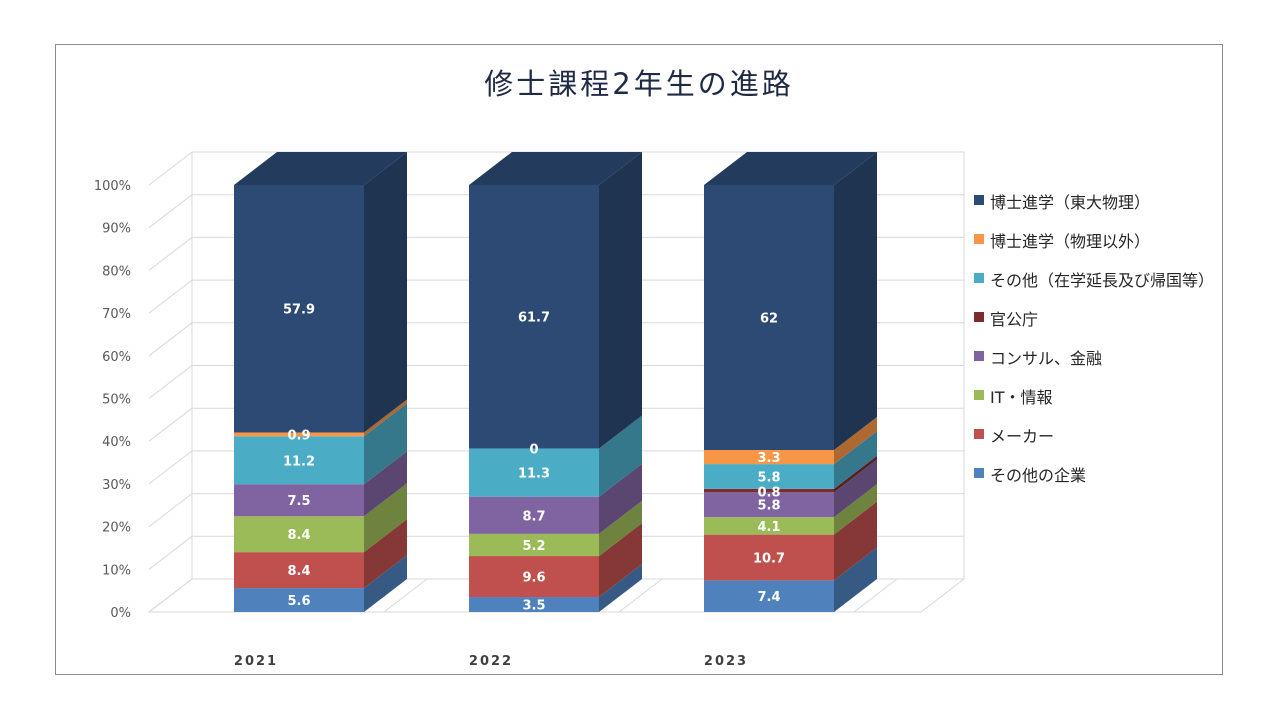  What do you see at coordinates (1099, 481) in the screenshot?
I see `legend-item: その他の企業` at bounding box center [1099, 481].